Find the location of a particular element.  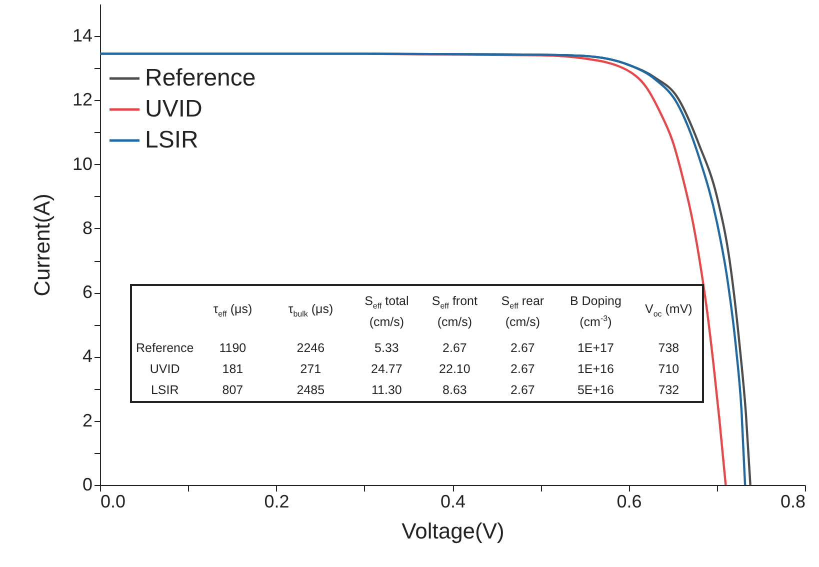

annotation: 1E+17 is located at coordinates (595, 348).